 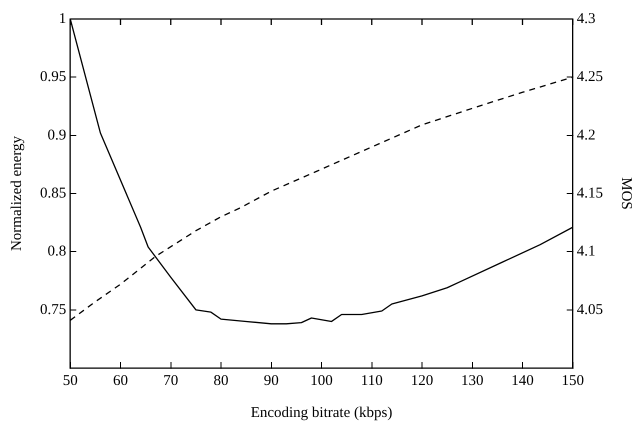 I want to click on y2-axis-title: MOS, so click(x=626, y=193).